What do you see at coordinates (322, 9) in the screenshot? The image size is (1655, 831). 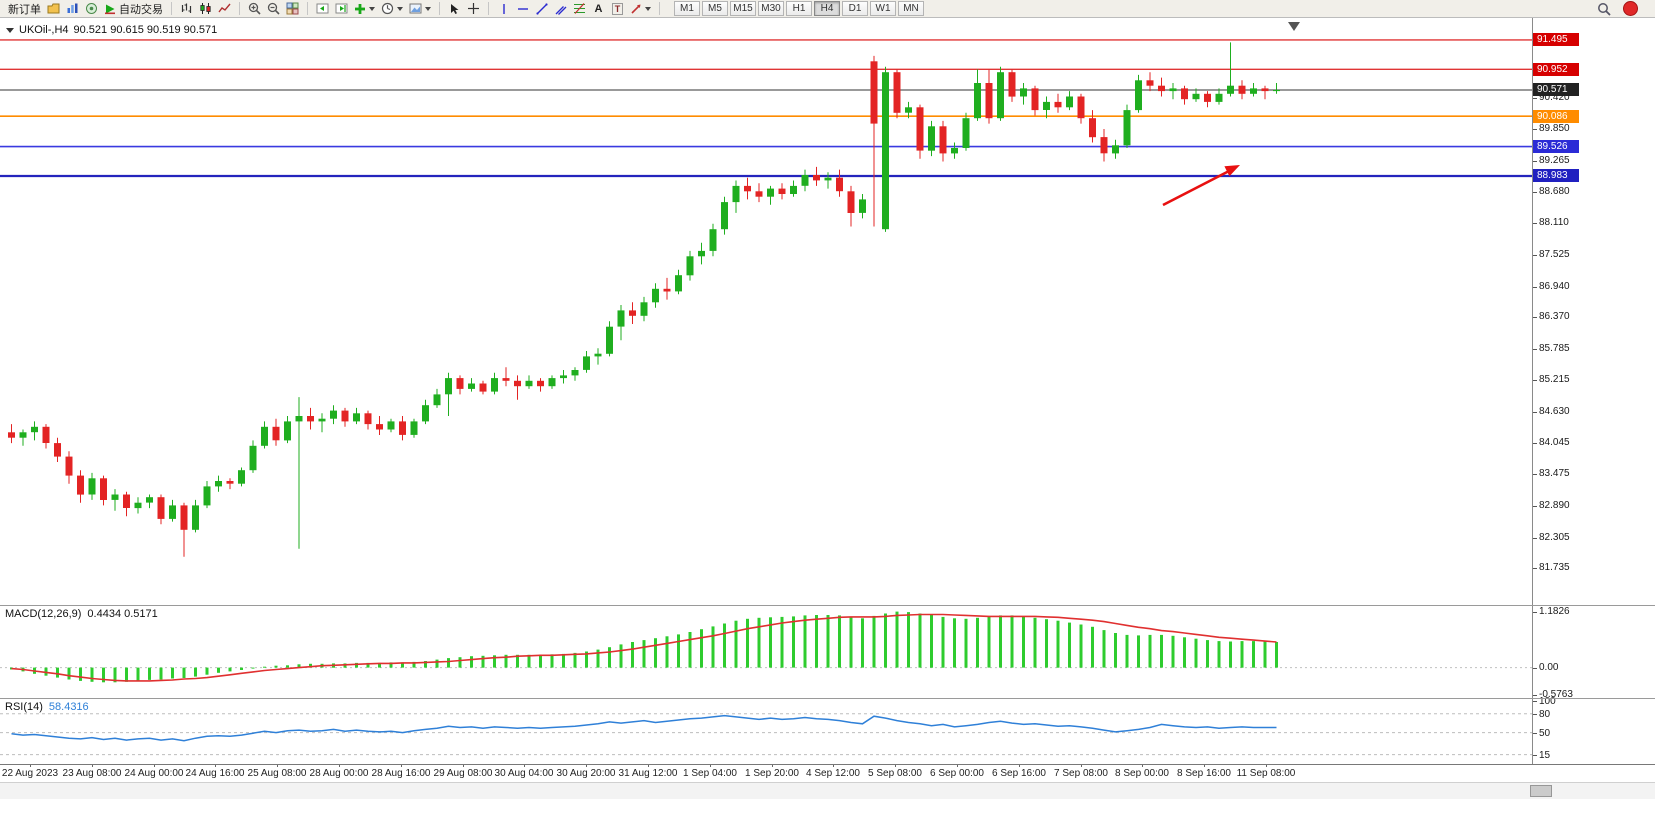 I see `auto-scroll-button` at bounding box center [322, 9].